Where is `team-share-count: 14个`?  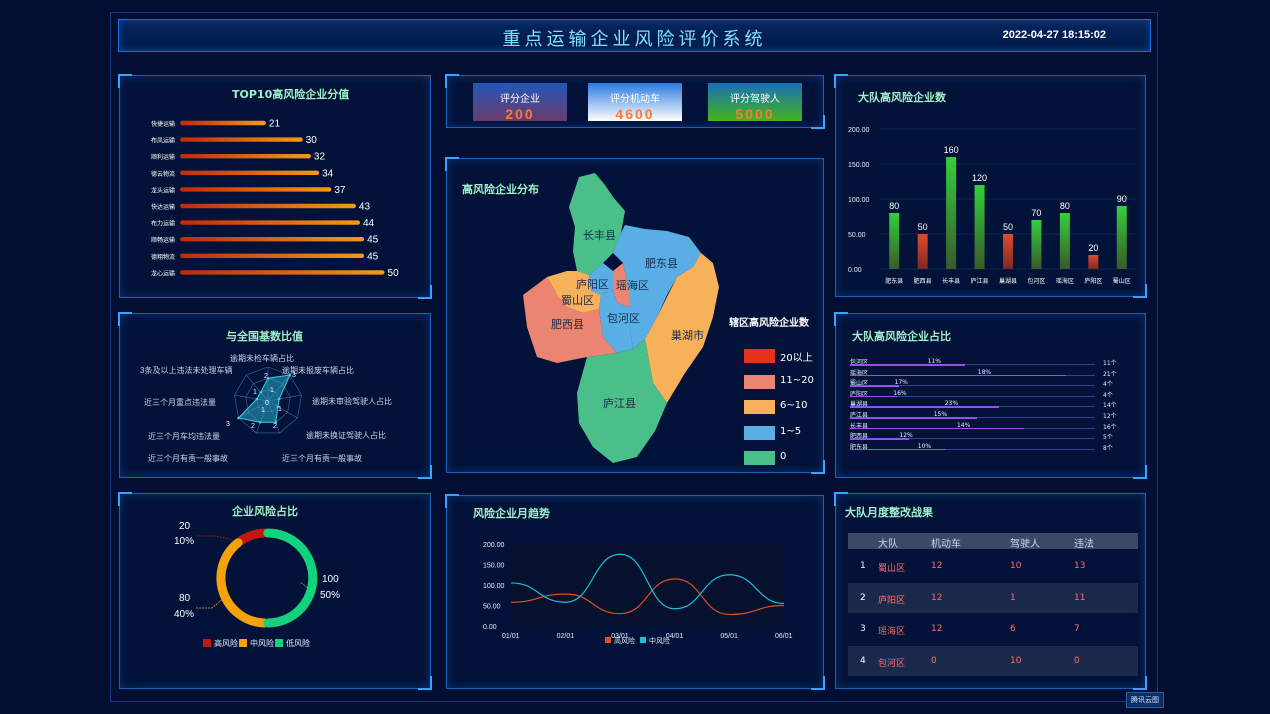 team-share-count: 14个 is located at coordinates (1110, 406).